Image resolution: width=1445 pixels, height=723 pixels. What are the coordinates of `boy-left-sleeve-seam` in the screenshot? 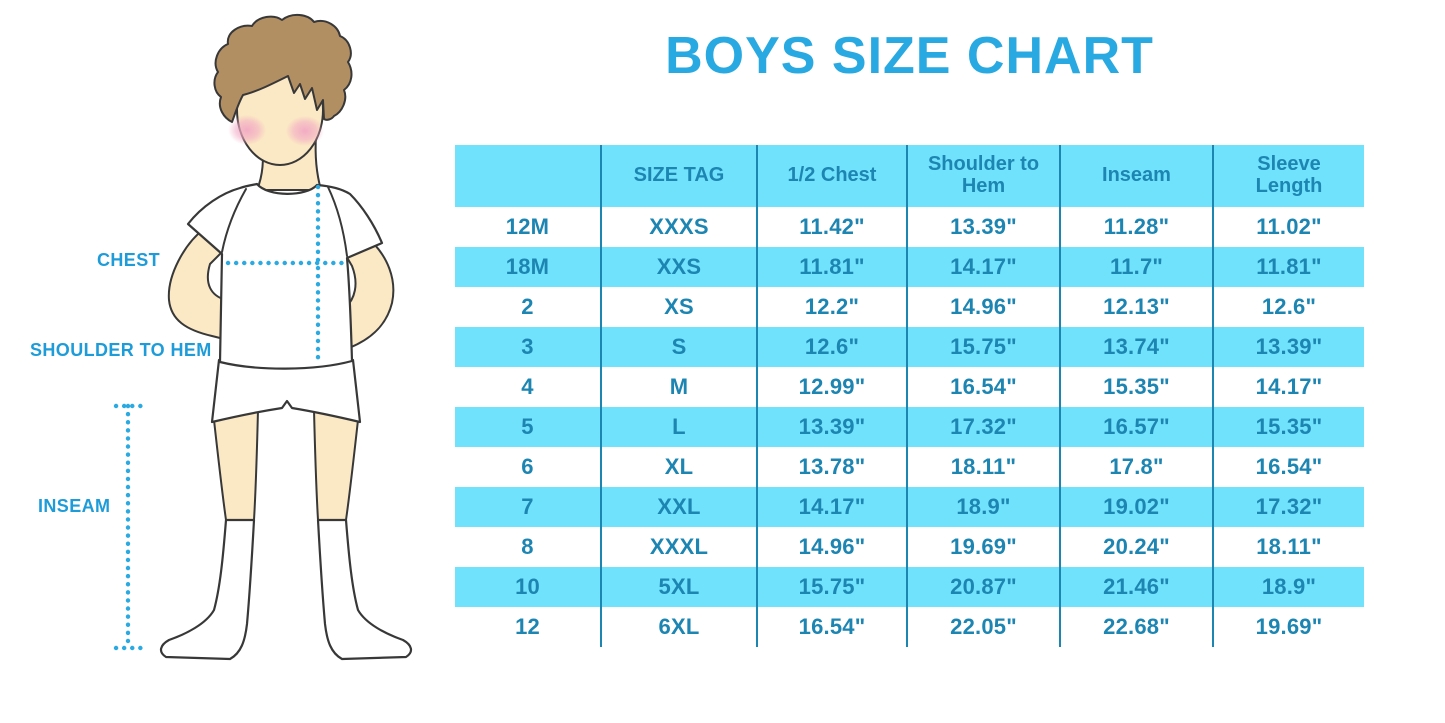 It's located at (234, 220).